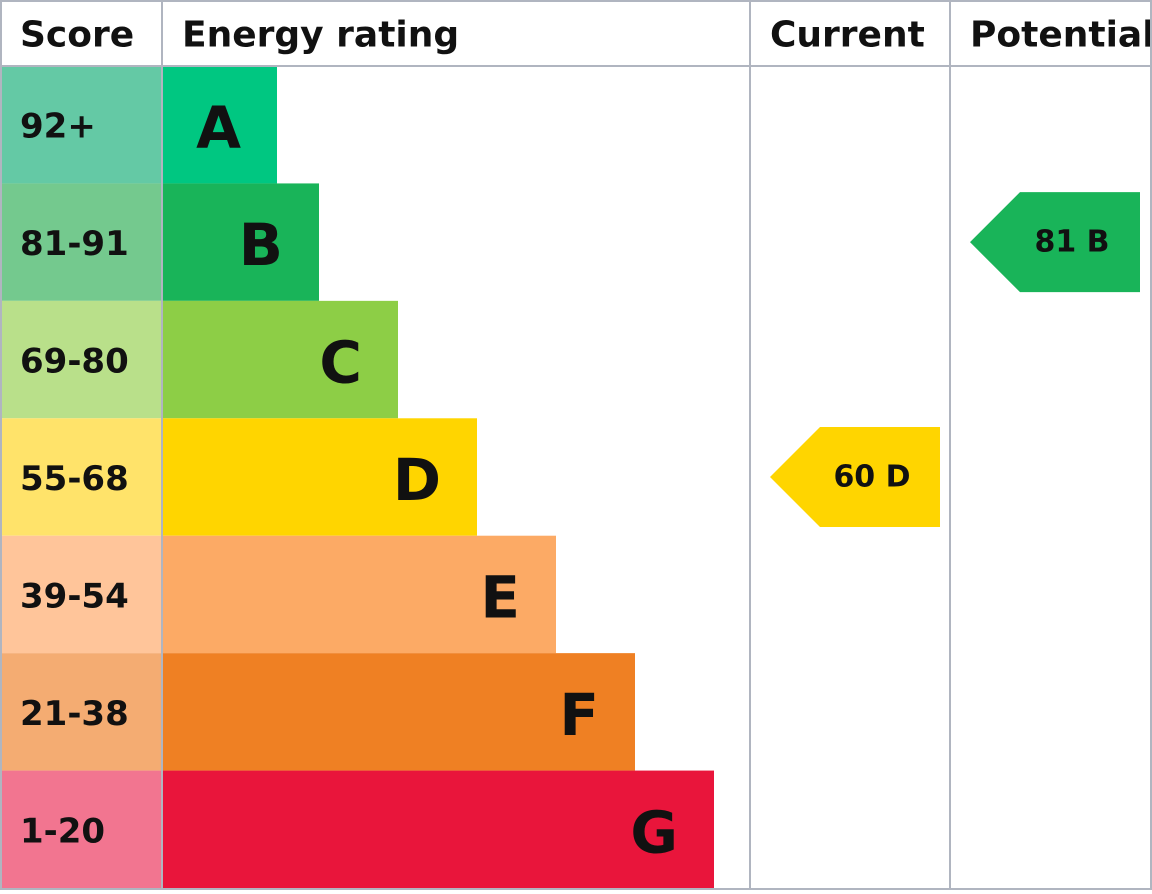 Image resolution: width=1152 pixels, height=894 pixels. I want to click on rating-letter: F, so click(579, 715).